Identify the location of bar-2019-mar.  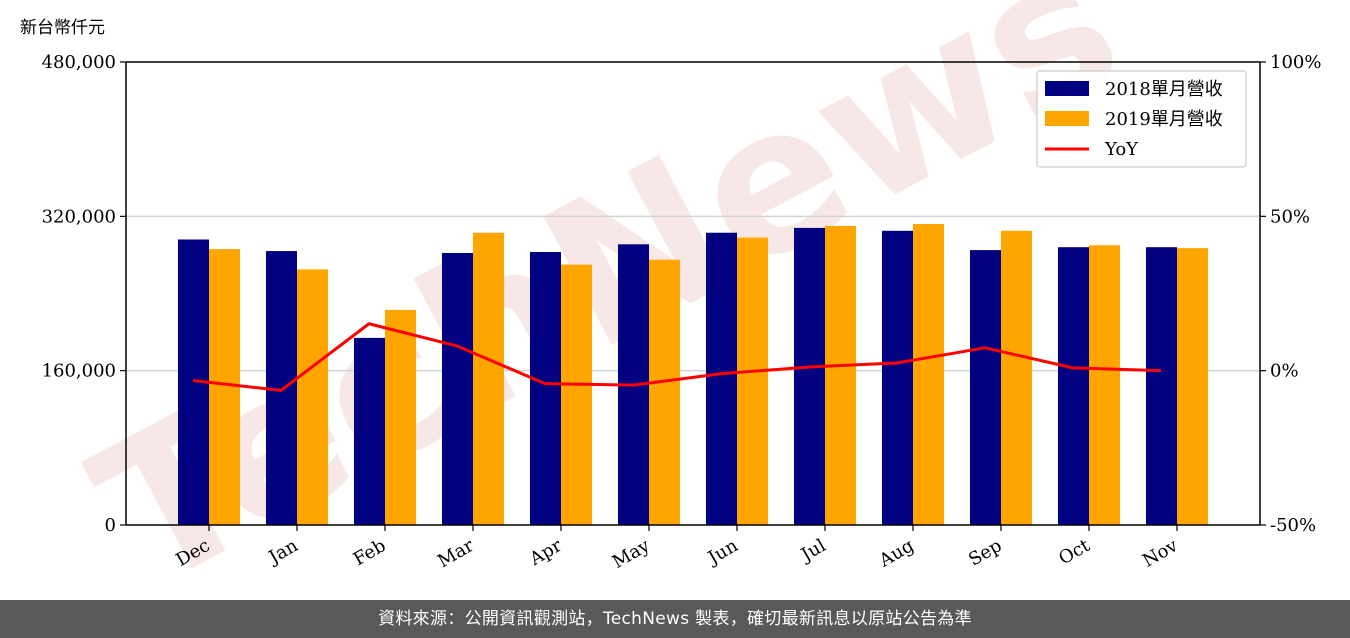
(488, 378).